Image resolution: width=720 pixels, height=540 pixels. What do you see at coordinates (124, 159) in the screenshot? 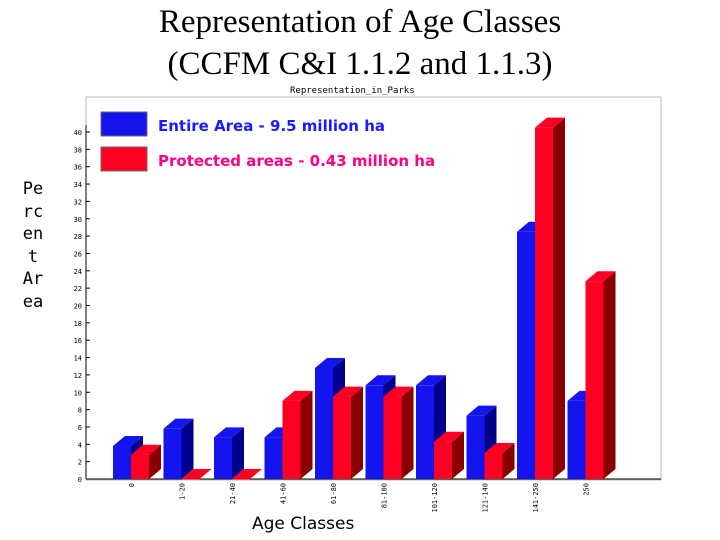
I see `legend-swatch-protected-areas` at bounding box center [124, 159].